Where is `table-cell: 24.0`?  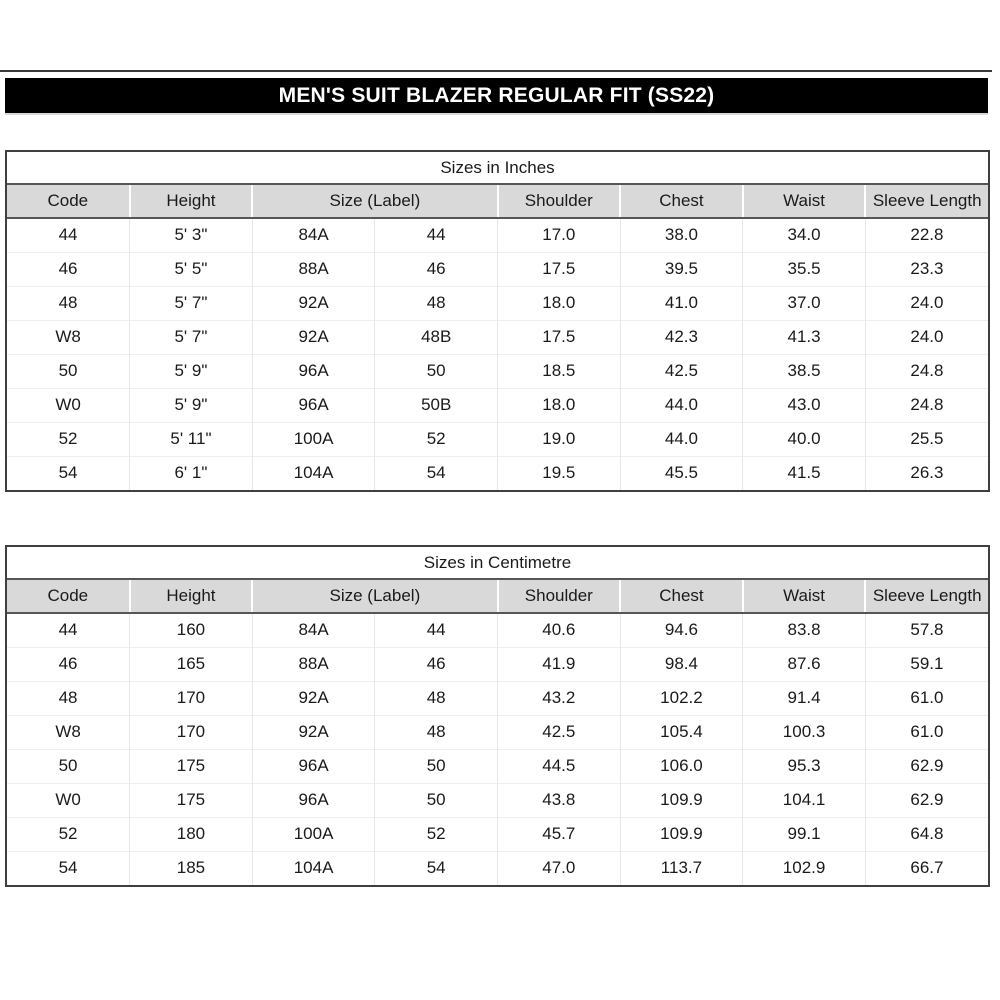 table-cell: 24.0 is located at coordinates (926, 302).